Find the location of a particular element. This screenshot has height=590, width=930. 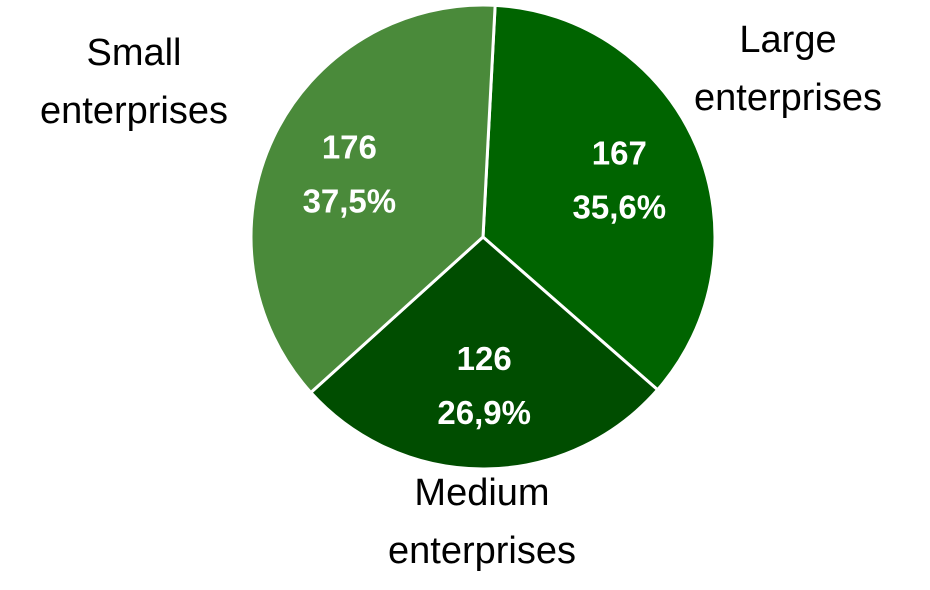

slice-value-label-medium-enterprises: 126 26,9% is located at coordinates (484, 385).